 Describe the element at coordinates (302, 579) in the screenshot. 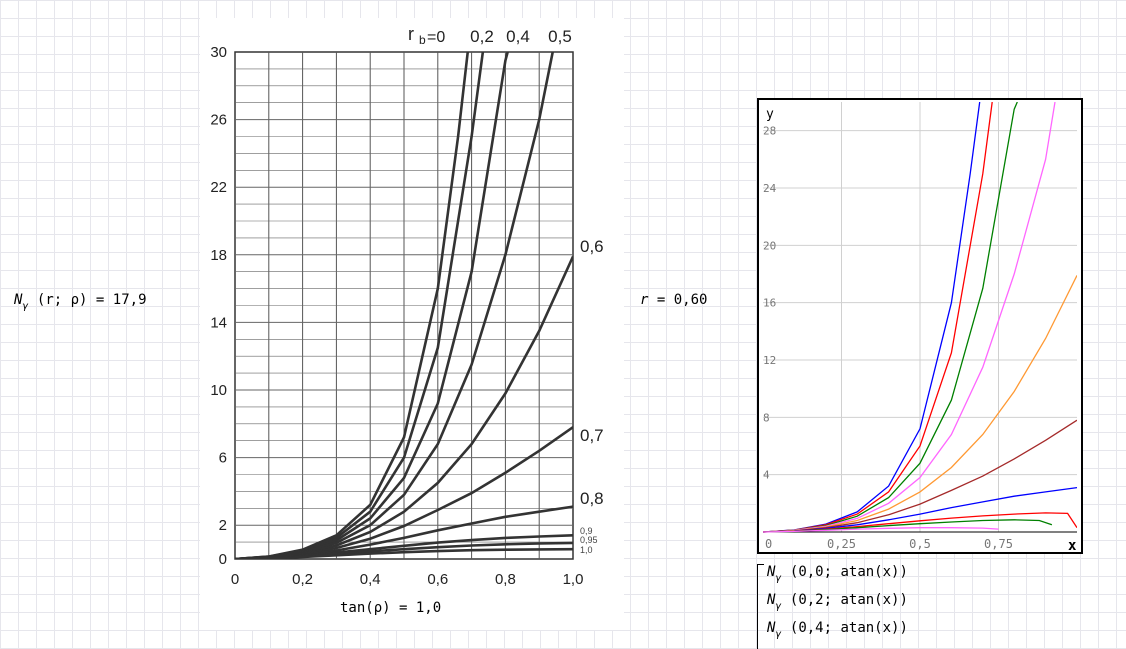

I see `reference-x-tick-label: 0,2` at that location.